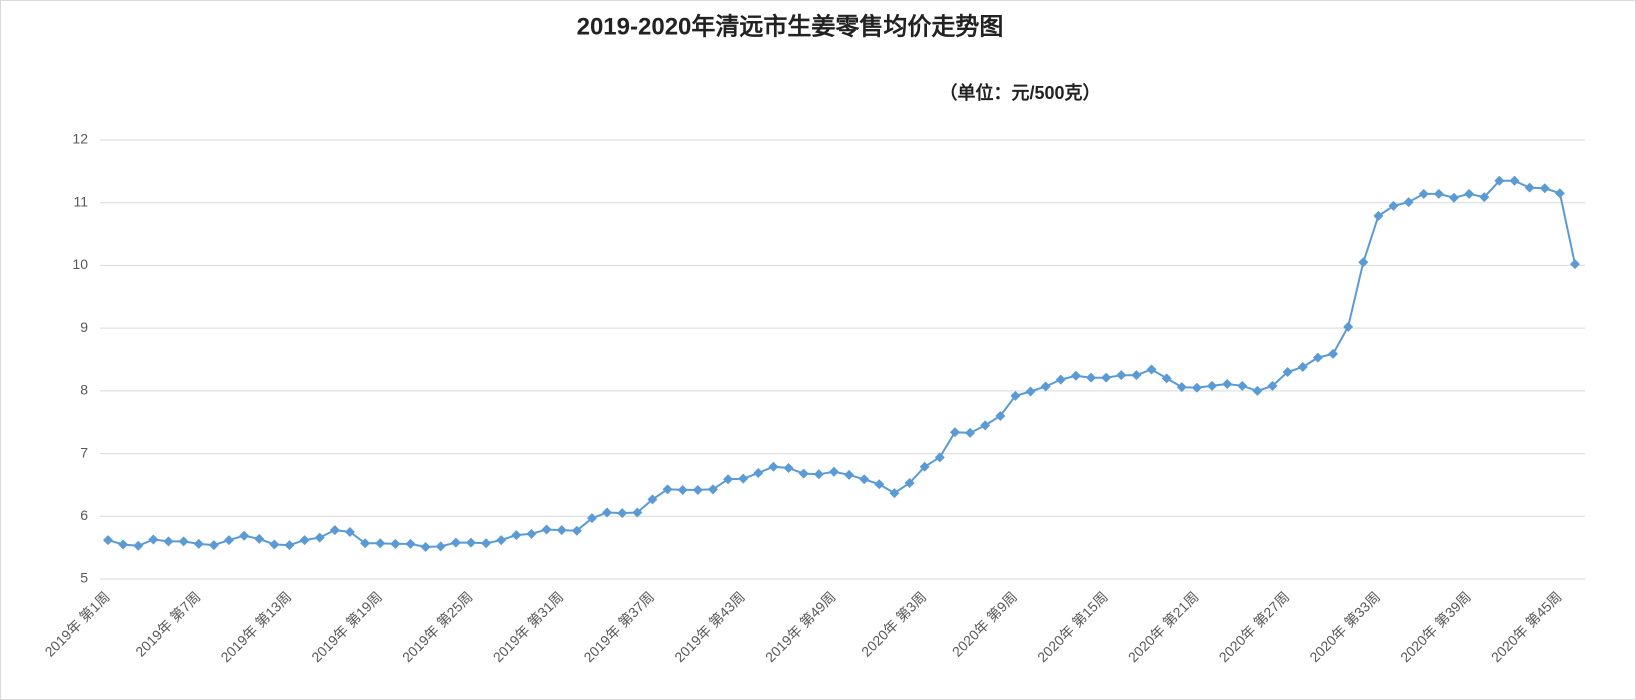 Image resolution: width=1636 pixels, height=700 pixels. I want to click on y-tick-label: 5, so click(84, 578).